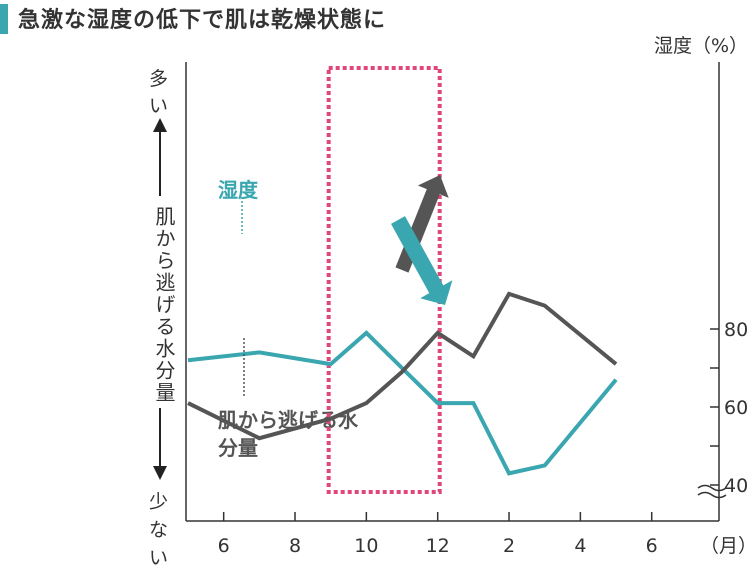 The width and height of the screenshot is (750, 579). Describe the element at coordinates (159, 92) in the screenshot. I see `left-axis-top-label: 多い` at that location.